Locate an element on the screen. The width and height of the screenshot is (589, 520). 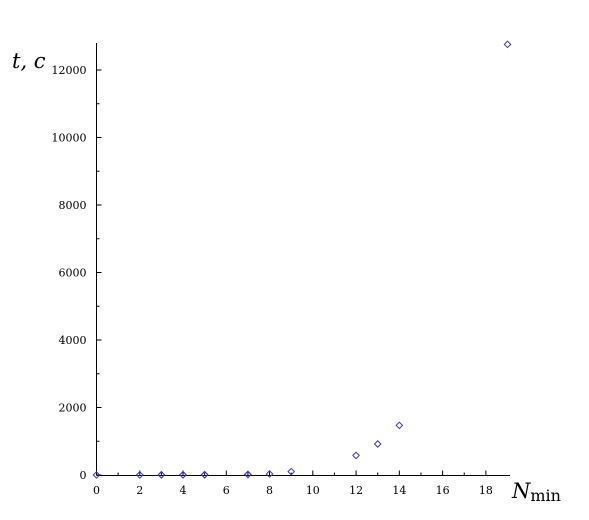
x-axis-title: Nmin is located at coordinates (536, 492).